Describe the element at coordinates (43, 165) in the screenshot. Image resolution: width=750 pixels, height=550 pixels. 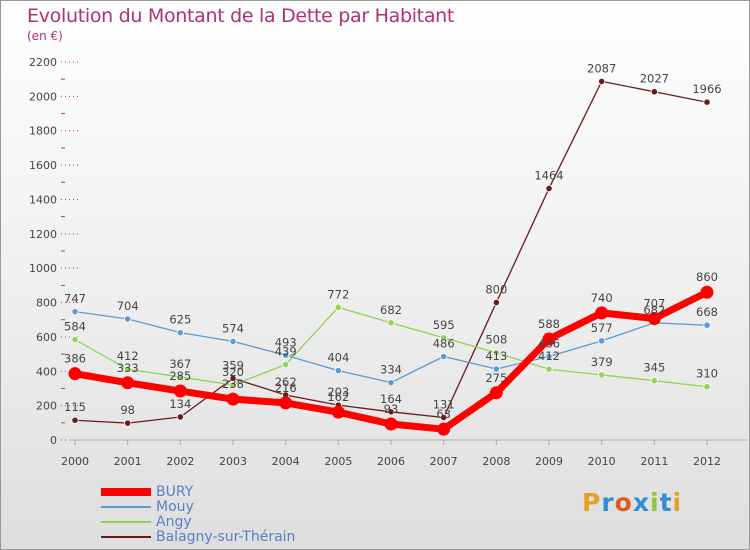
I see `y-tick-label: 1600` at that location.